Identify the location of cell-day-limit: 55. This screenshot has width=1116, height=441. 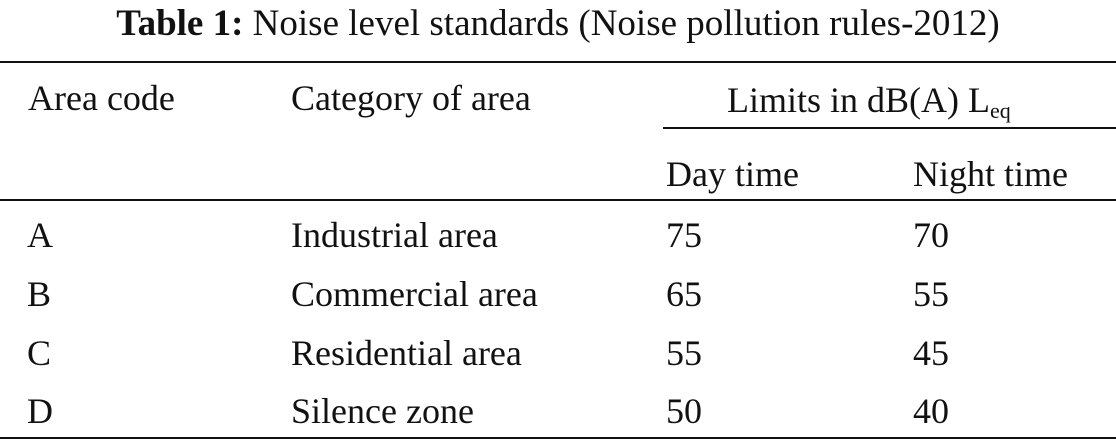
(684, 353).